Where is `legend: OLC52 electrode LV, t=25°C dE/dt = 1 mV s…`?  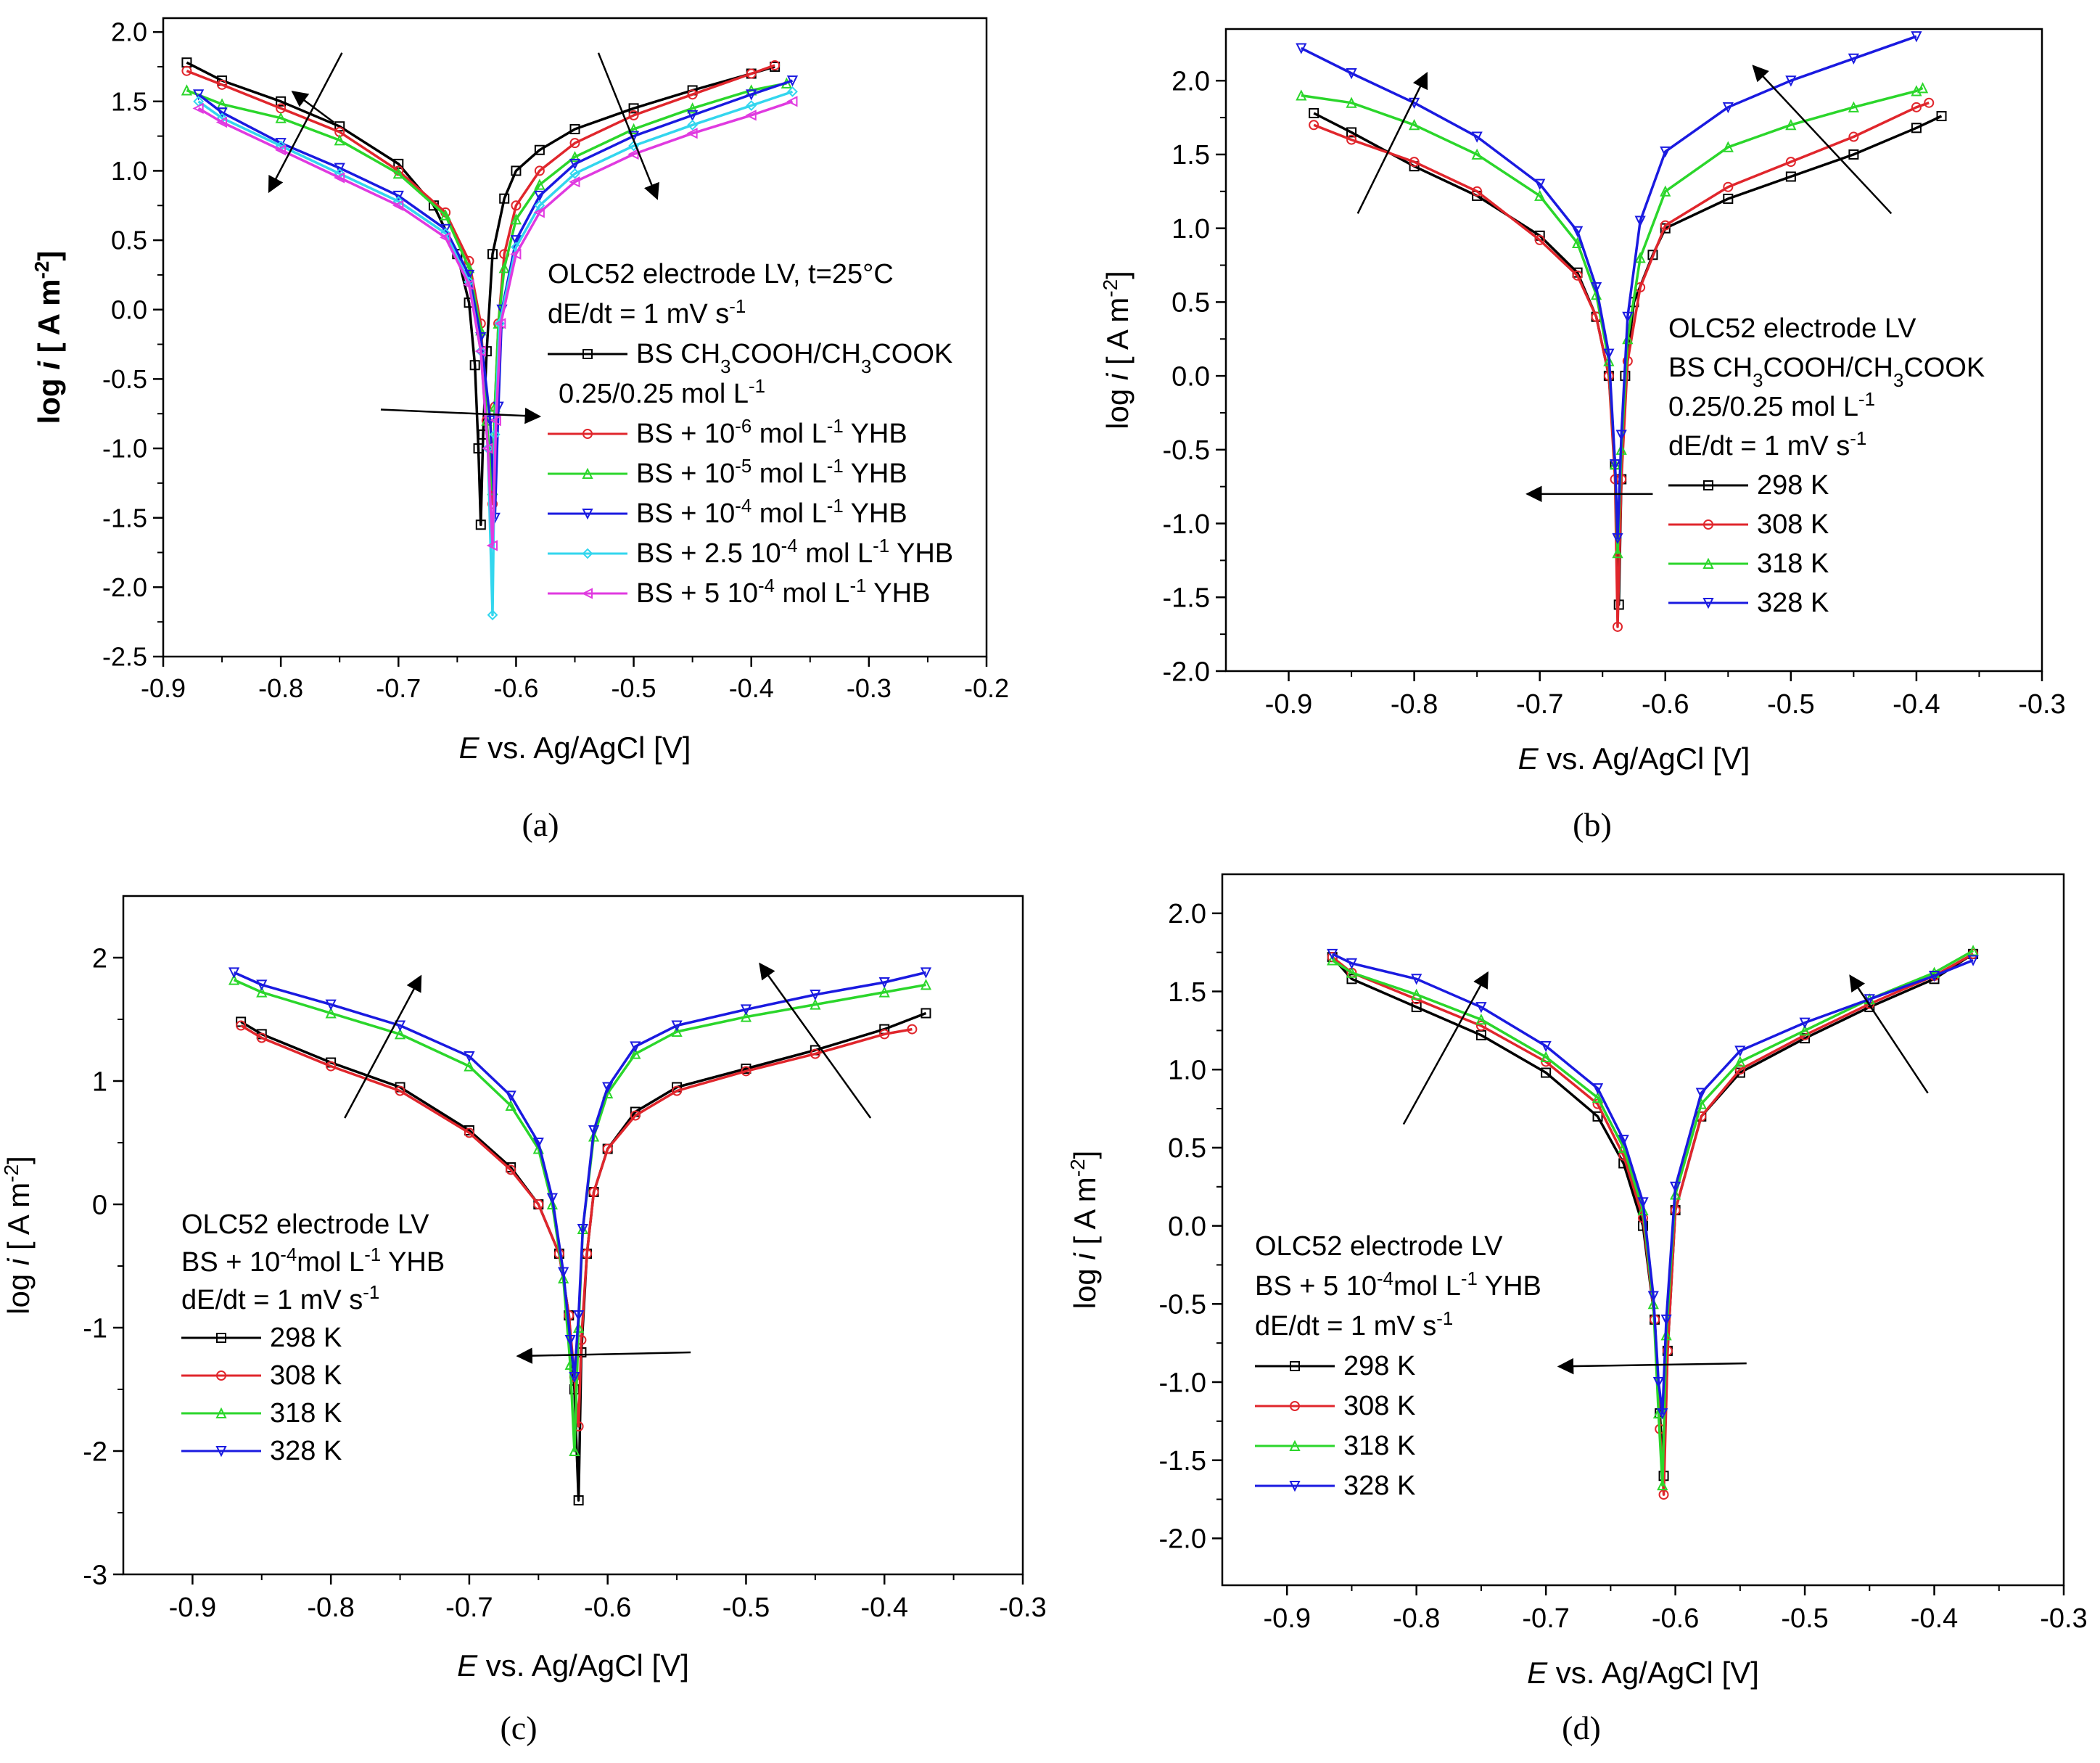
legend: OLC52 electrode LV, t=25°C dE/dt = 1 mV s… is located at coordinates (751, 434).